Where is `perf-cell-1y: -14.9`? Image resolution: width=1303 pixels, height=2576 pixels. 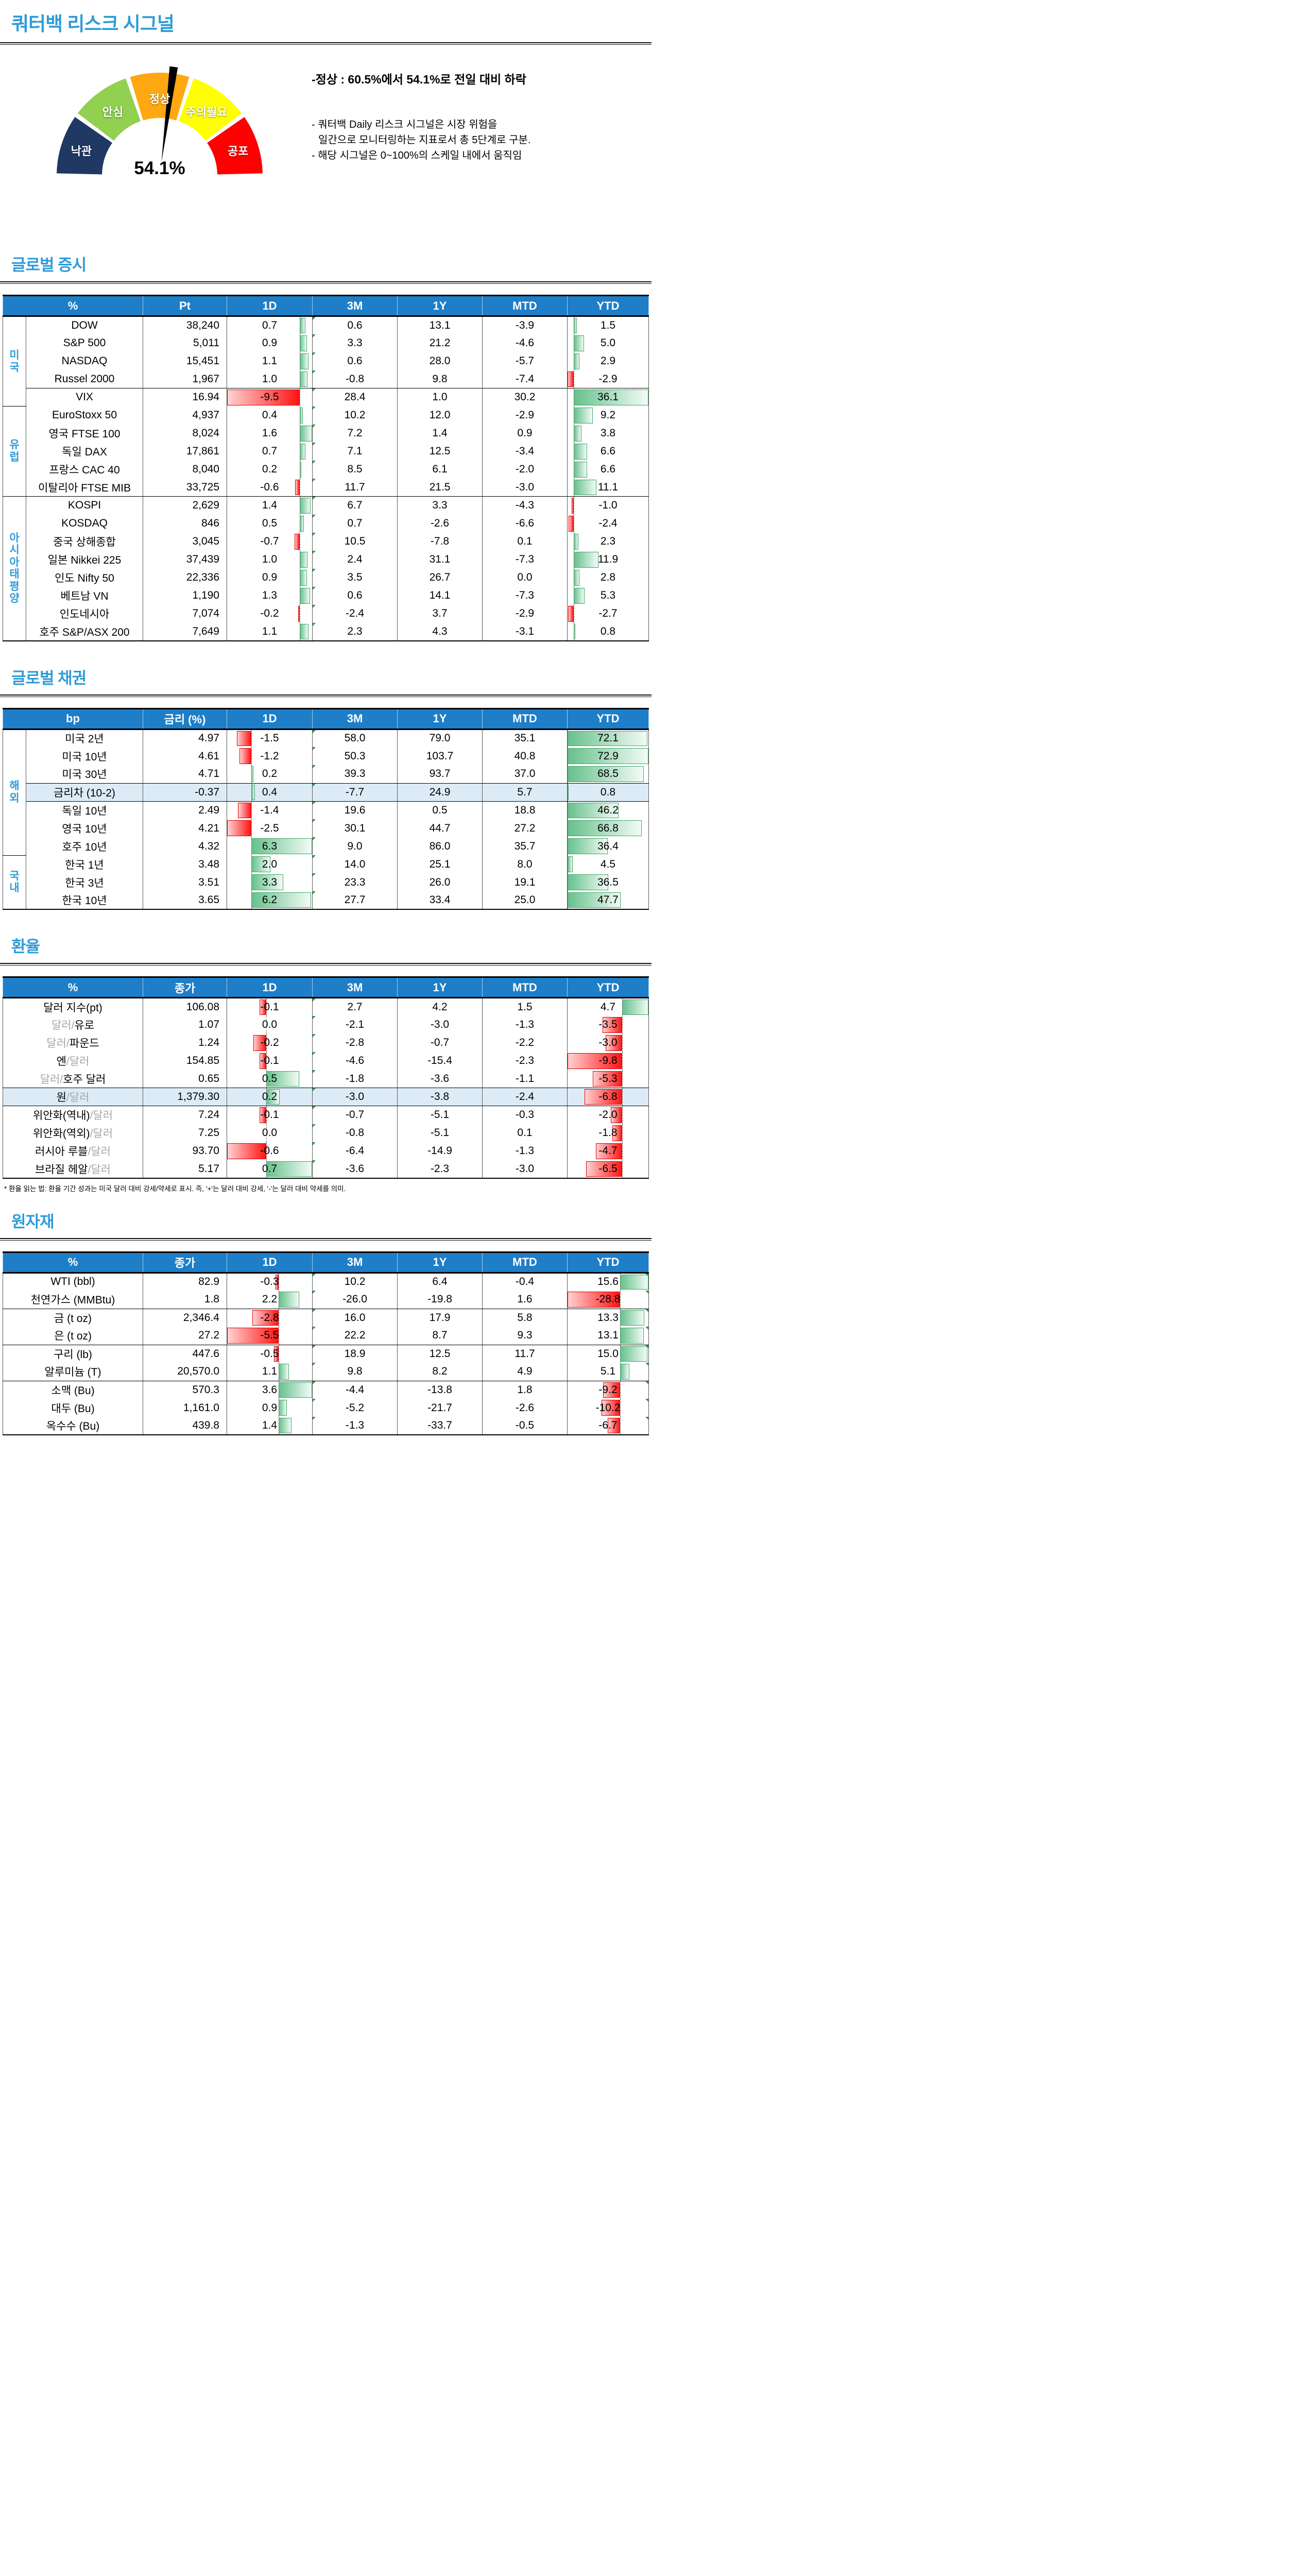
perf-cell-1y: -14.9 is located at coordinates (440, 1151).